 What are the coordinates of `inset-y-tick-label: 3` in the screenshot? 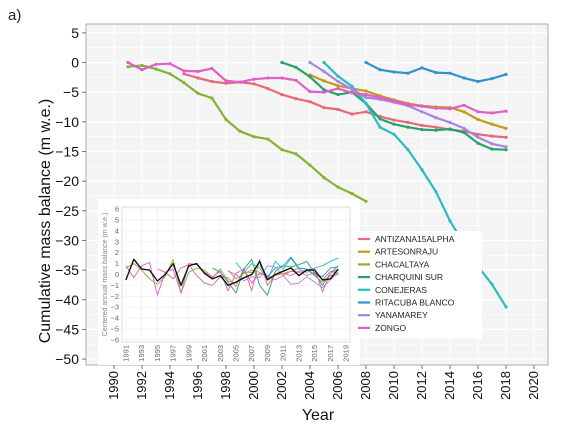 It's located at (117, 241).